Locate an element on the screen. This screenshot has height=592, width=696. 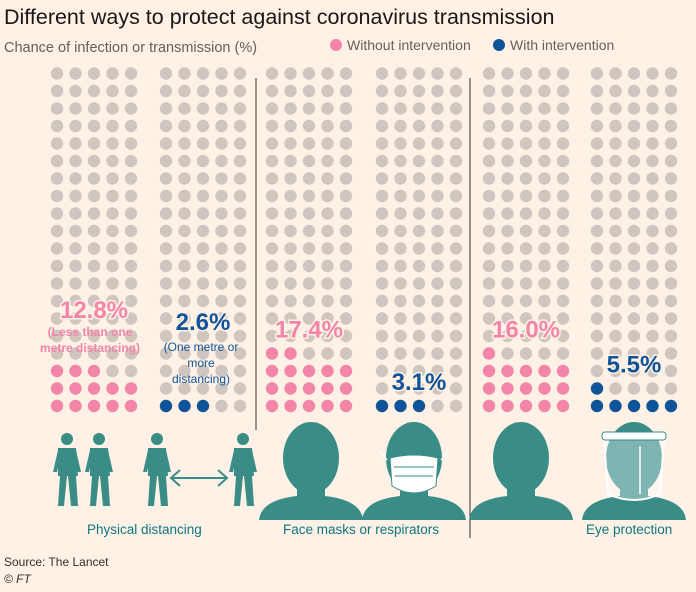
legend-without-label: Without intervention is located at coordinates (409, 45).